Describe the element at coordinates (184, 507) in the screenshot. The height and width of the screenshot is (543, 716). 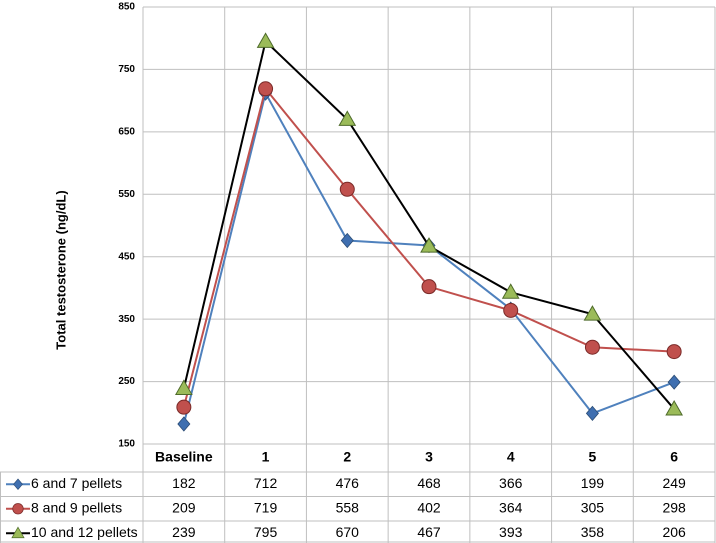
I see `table-cell: 209` at that location.